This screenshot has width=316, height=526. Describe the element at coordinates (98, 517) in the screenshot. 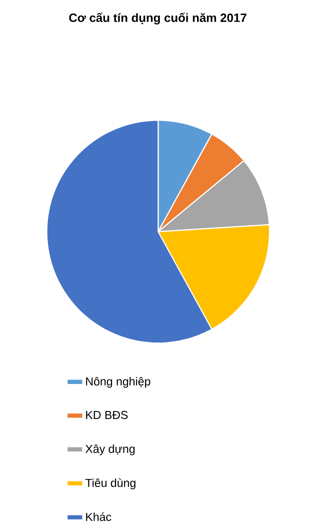

I see `legend-label: Khác` at that location.